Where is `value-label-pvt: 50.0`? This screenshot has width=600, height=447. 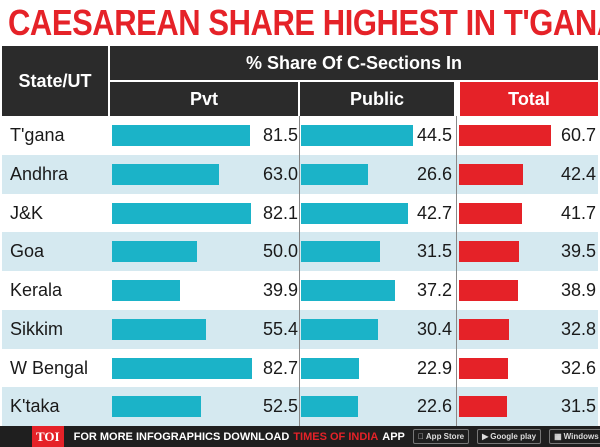
value-label-pvt: 50.0 is located at coordinates (280, 251).